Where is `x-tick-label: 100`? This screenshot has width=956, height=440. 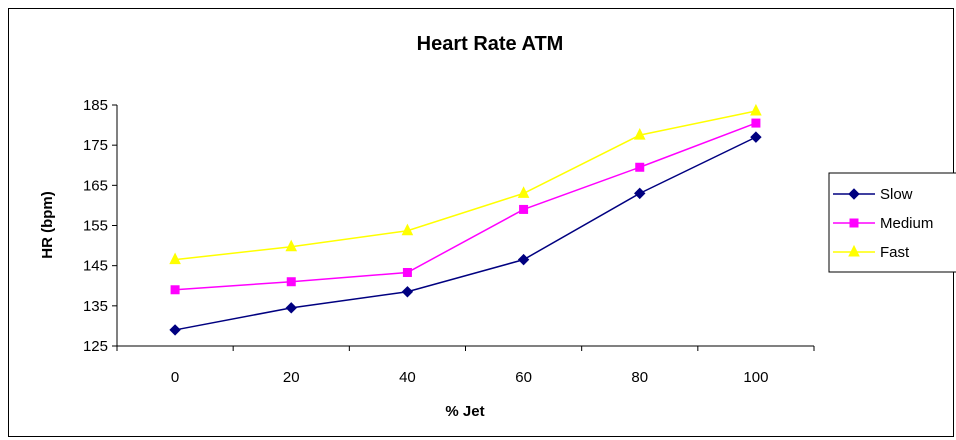
x-tick-label: 100 is located at coordinates (755, 377).